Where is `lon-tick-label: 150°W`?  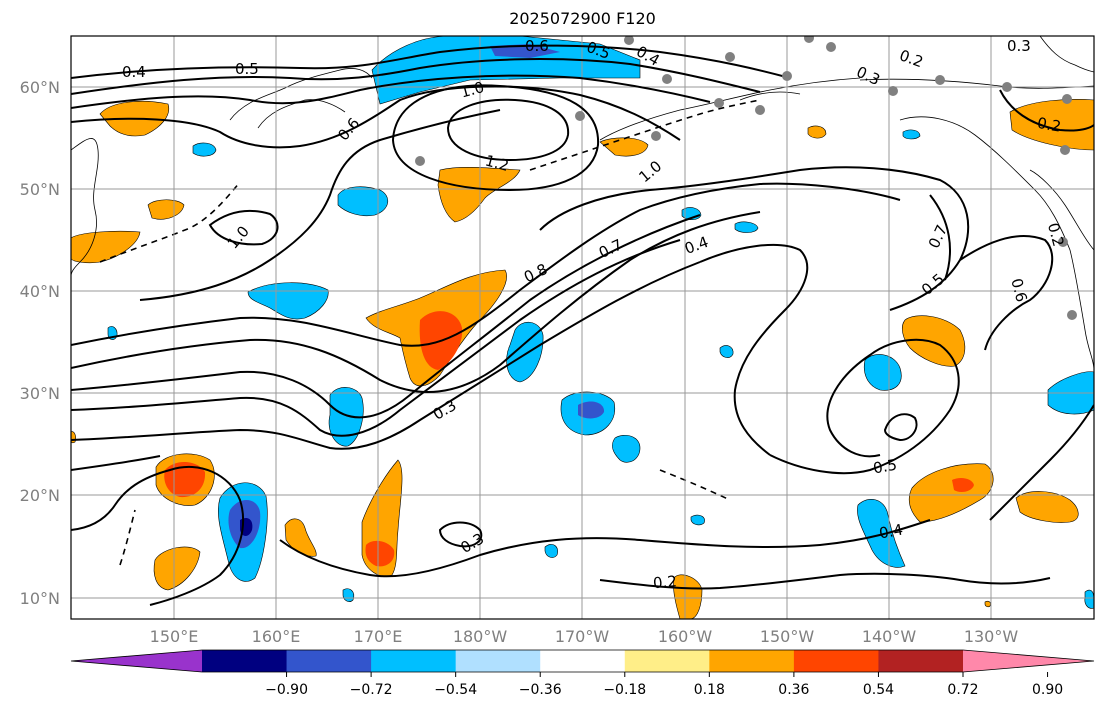
lon-tick-label: 150°W is located at coordinates (787, 636).